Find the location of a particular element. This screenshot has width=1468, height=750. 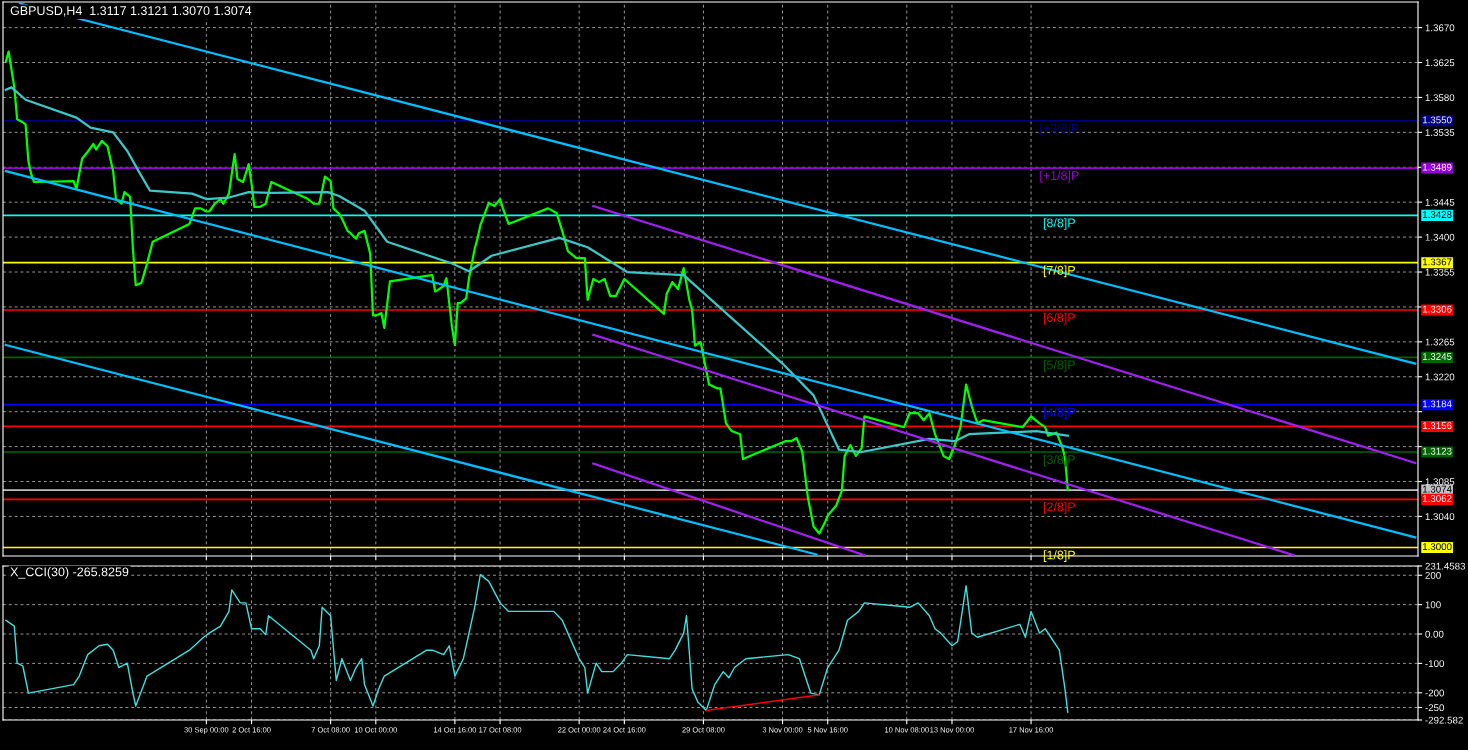

annotation: [5/8]P is located at coordinates (1059, 366).